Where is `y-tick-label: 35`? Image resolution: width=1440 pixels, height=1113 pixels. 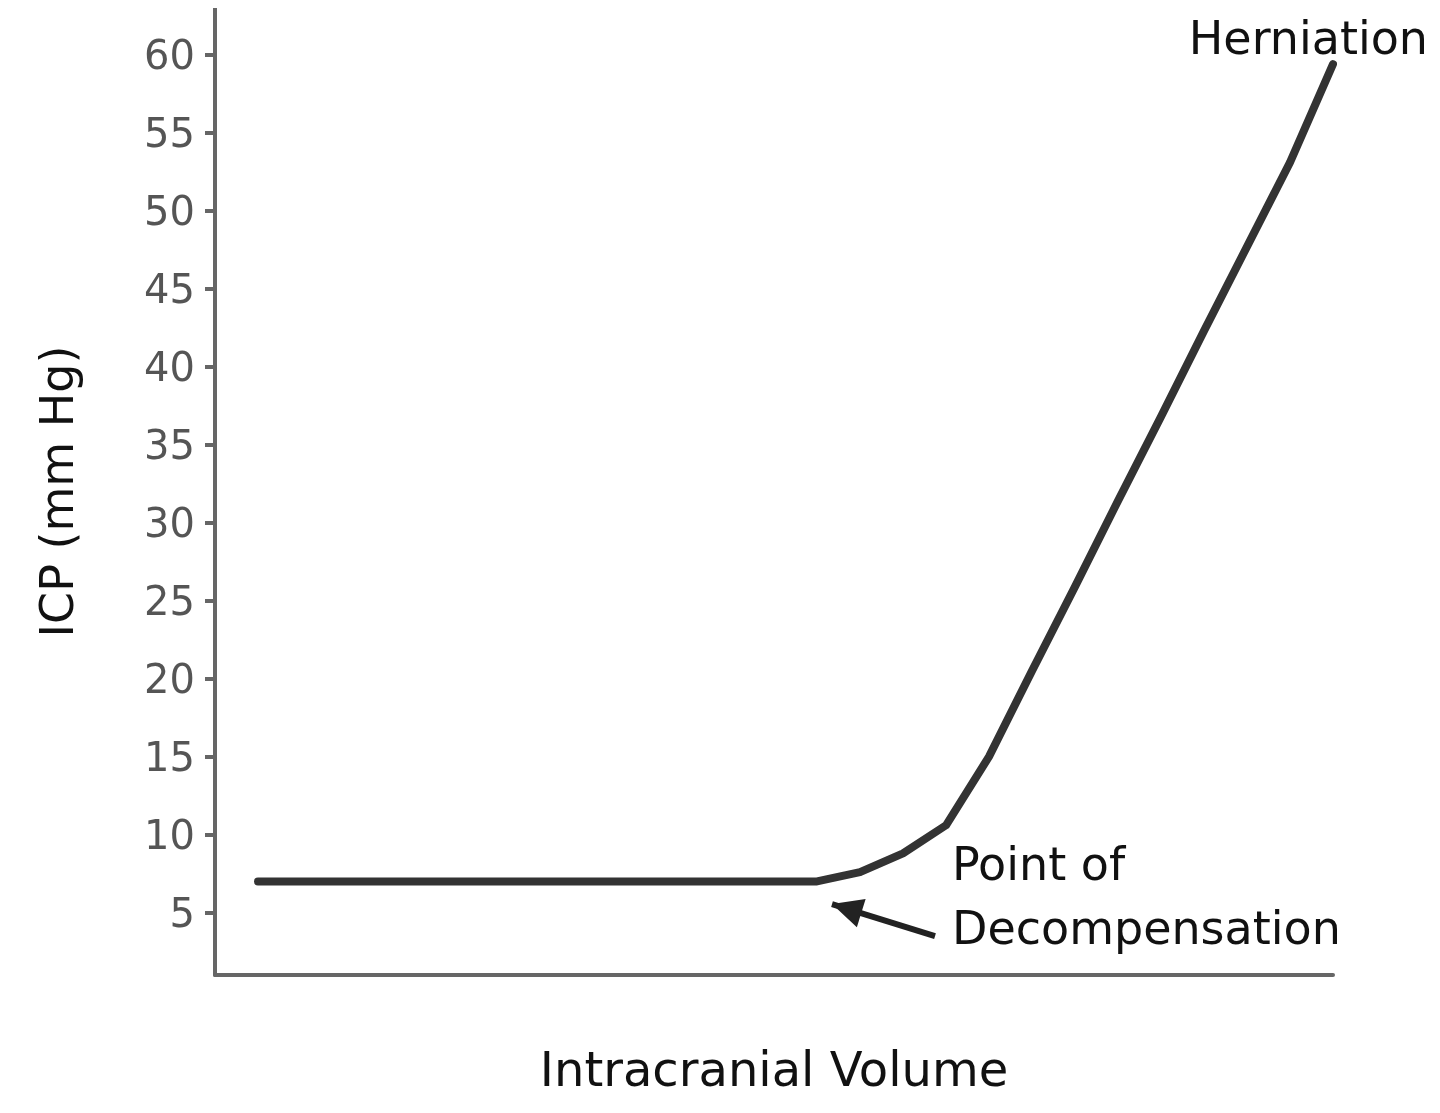
y-tick-label: 35 is located at coordinates (169, 444).